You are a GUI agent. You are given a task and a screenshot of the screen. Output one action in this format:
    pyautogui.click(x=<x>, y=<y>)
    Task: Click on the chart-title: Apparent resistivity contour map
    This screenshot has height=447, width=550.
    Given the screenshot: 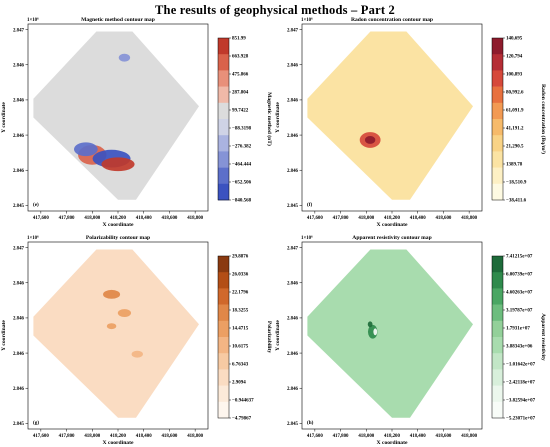 What is the action you would take?
    pyautogui.click(x=391, y=238)
    